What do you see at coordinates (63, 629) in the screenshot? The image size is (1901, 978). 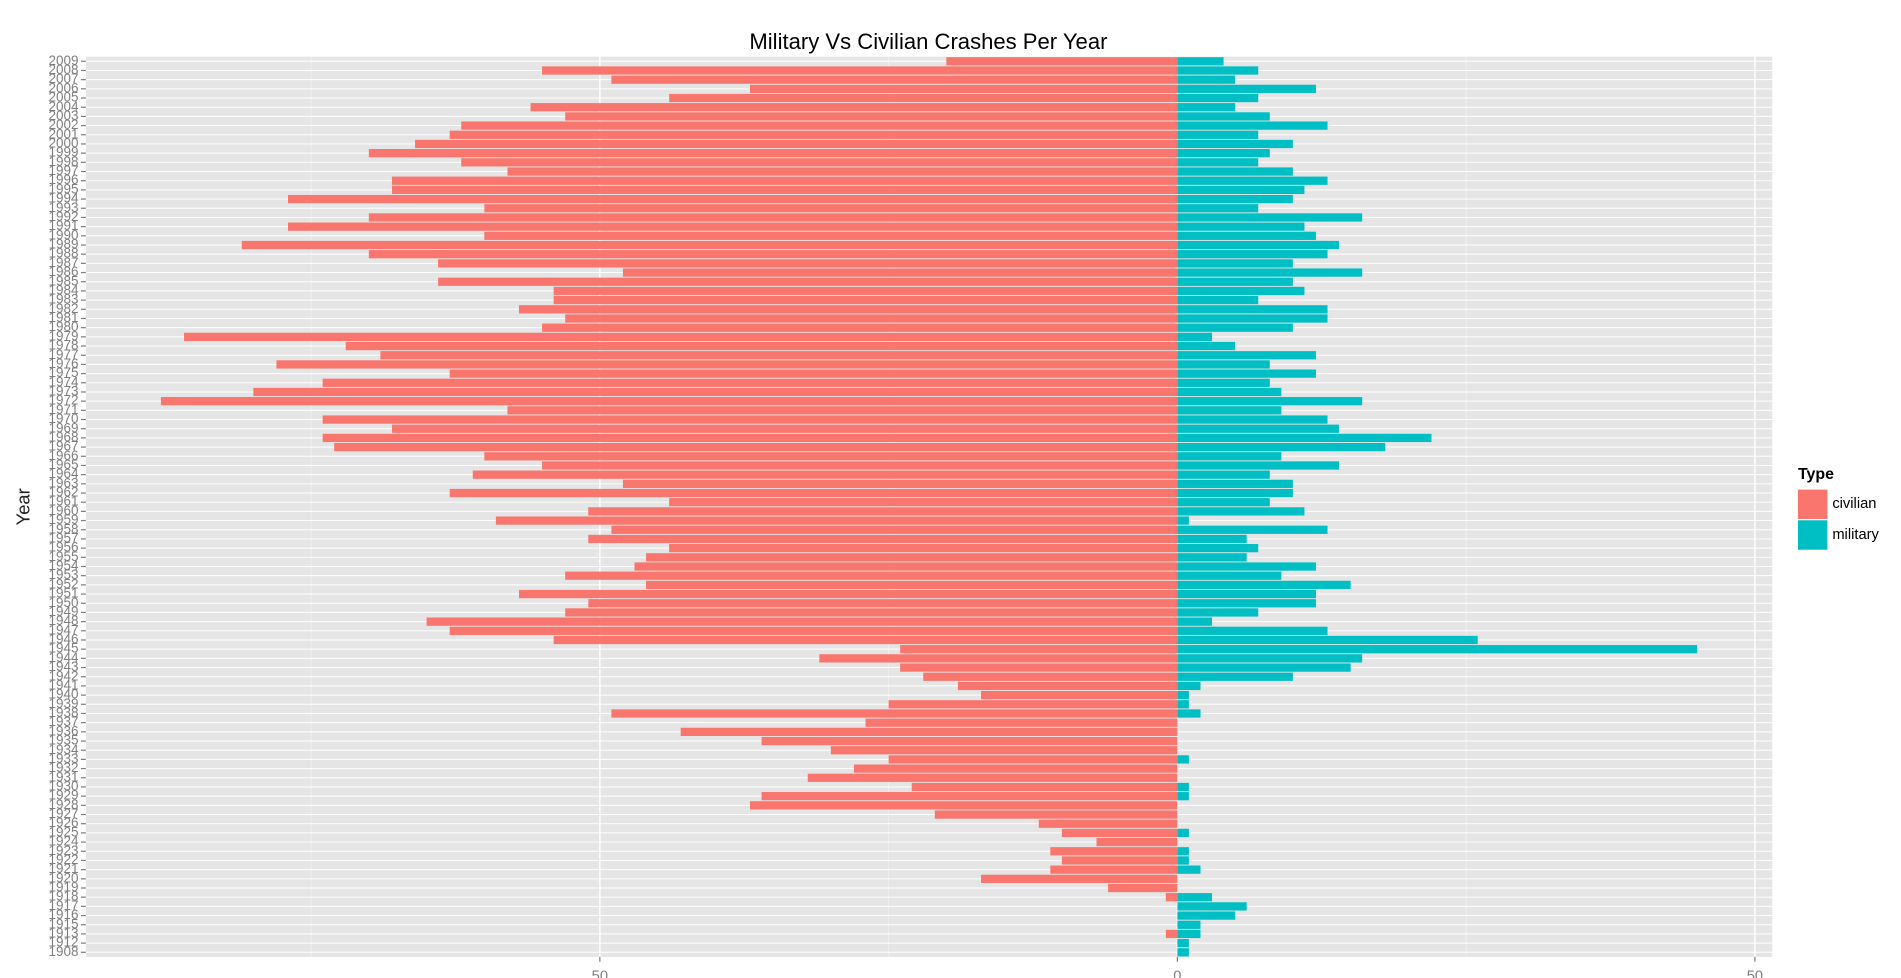 I see `y-tick-label: 1947` at bounding box center [63, 629].